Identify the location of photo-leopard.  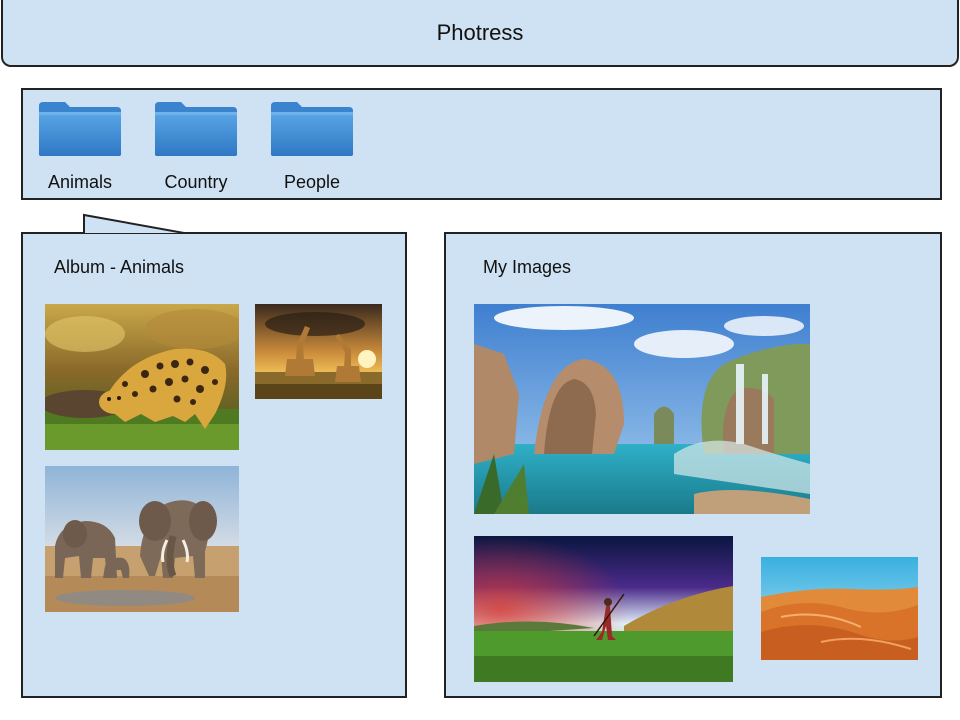
(142, 377).